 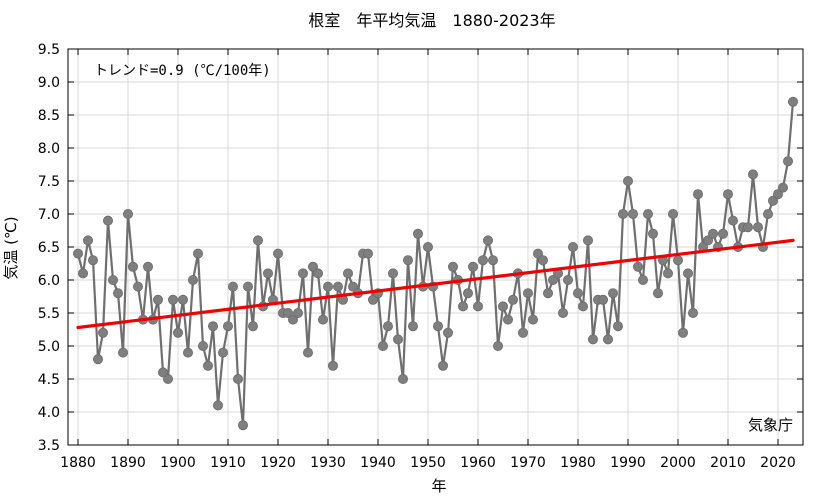 I want to click on y-axis-label: 気温 (℃), so click(x=11, y=247).